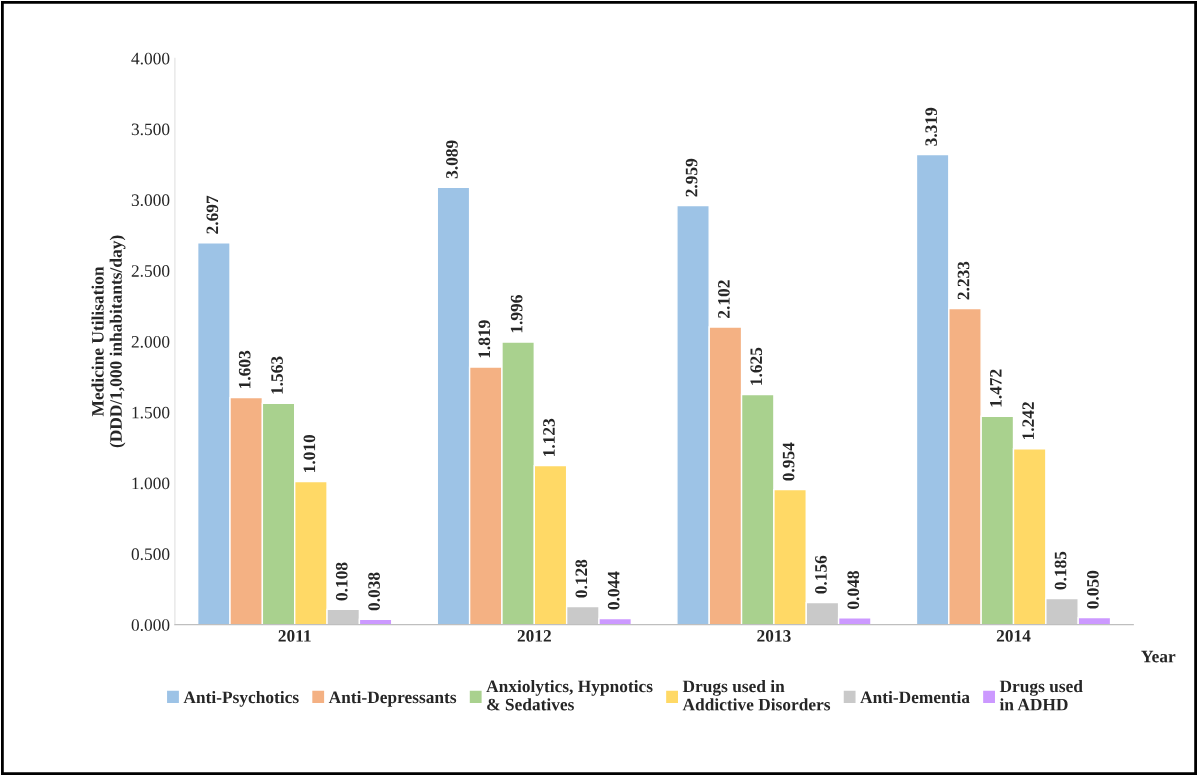  What do you see at coordinates (996, 388) in the screenshot?
I see `data-label: 1.472` at bounding box center [996, 388].